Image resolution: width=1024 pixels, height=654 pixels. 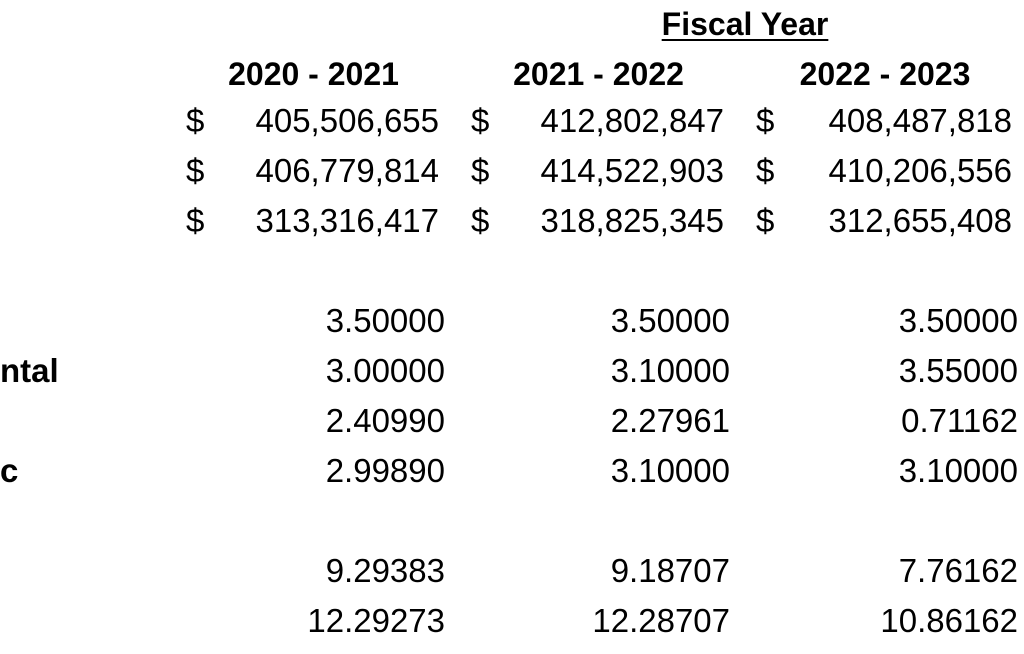 What do you see at coordinates (385, 370) in the screenshot?
I see `cell-value: 3.00000` at bounding box center [385, 370].